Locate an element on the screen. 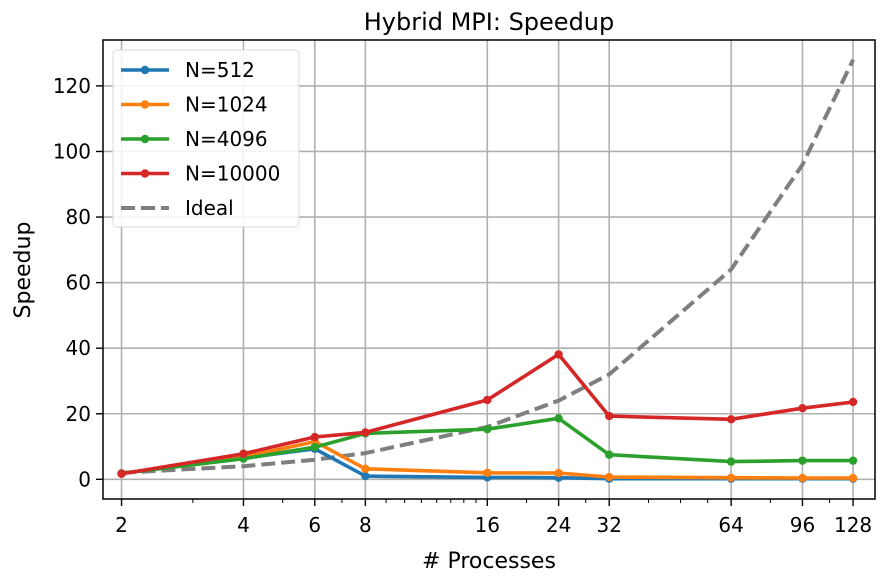 The width and height of the screenshot is (887, 583). x-axis-label: # Processes is located at coordinates (489, 561).